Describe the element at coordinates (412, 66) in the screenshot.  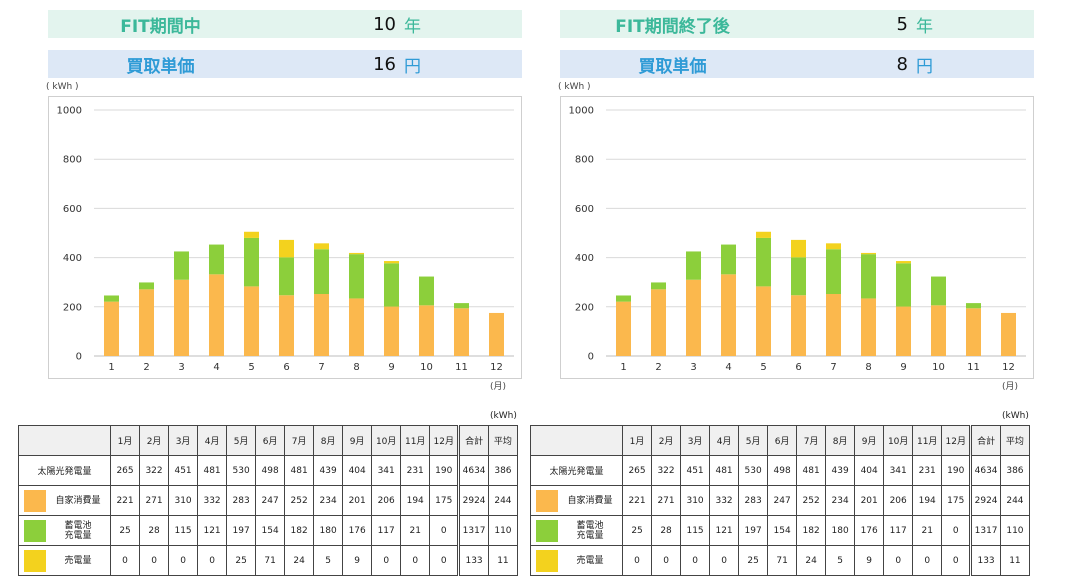
I see `purchase-price-unit: 円` at that location.